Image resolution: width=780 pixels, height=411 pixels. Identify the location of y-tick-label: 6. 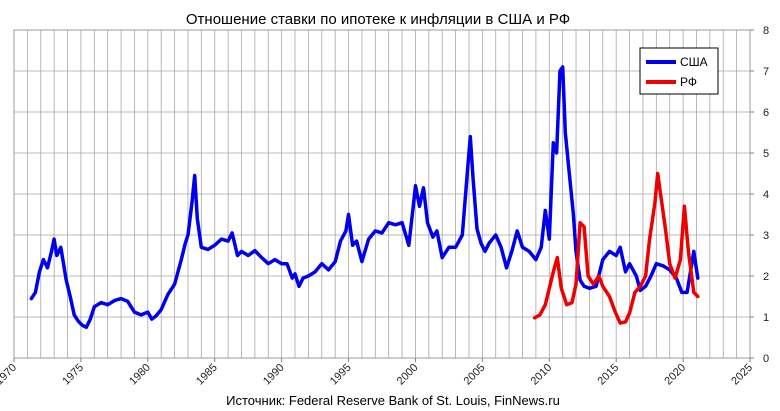
(766, 113).